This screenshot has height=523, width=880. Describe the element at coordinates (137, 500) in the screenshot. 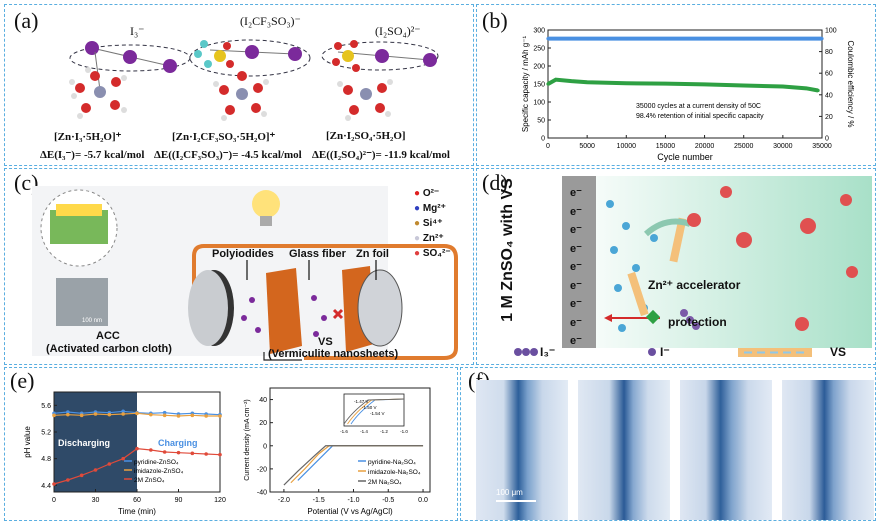

I see `x-tick-label: 60` at that location.